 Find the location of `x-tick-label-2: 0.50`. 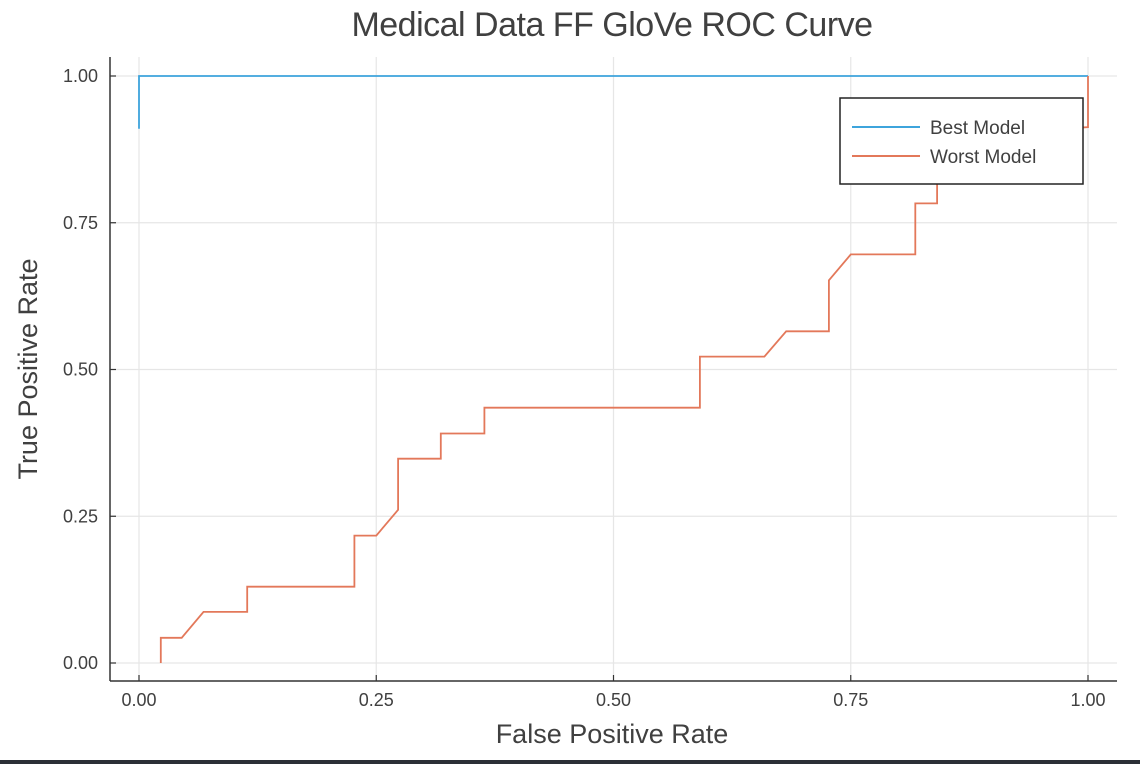

x-tick-label-2: 0.50 is located at coordinates (613, 700).